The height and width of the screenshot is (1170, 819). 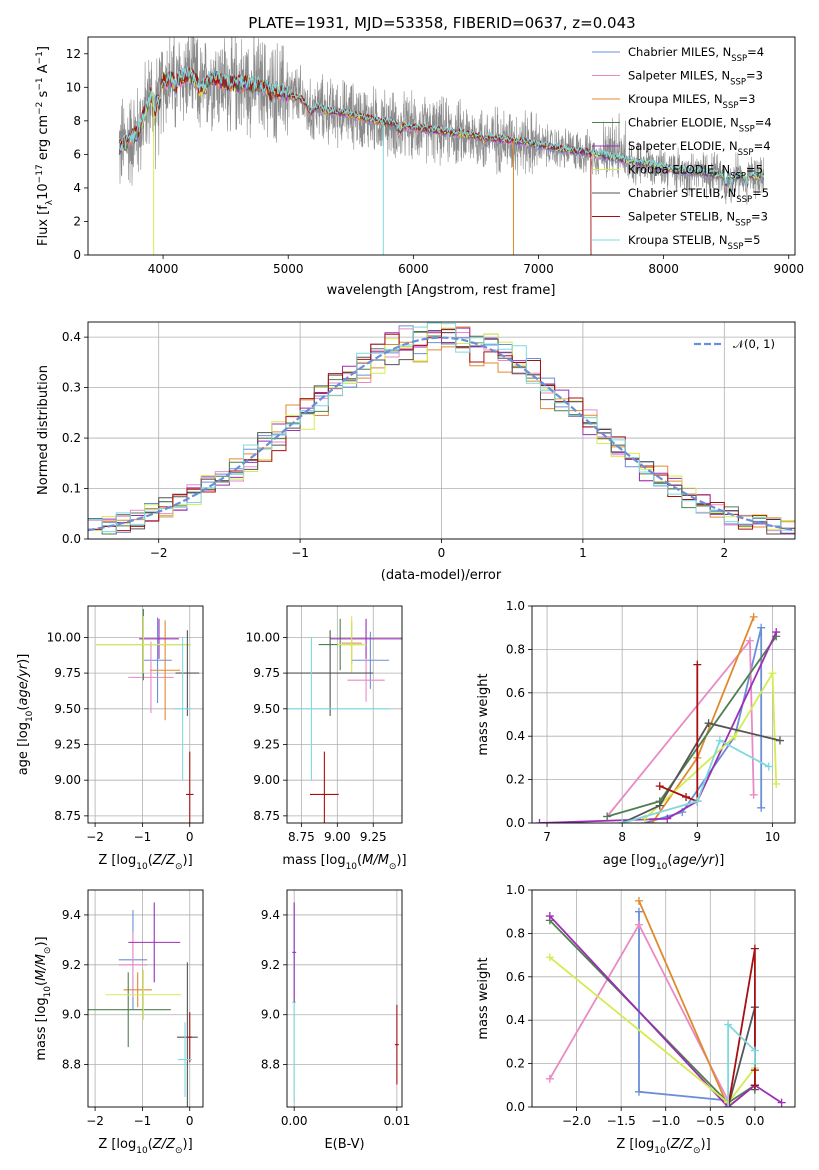 What do you see at coordinates (23, 683) in the screenshot?
I see `label-part: age/yr` at bounding box center [23, 683].